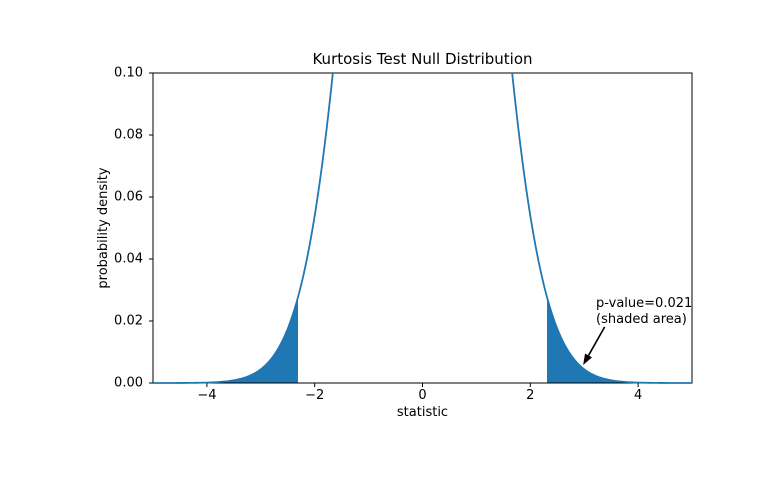 The width and height of the screenshot is (768, 480). I want to click on x-tick-label: −2, so click(314, 395).